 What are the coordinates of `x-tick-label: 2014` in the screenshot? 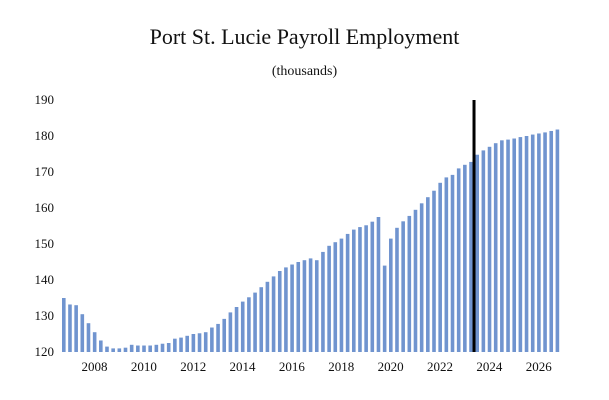 It's located at (243, 366).